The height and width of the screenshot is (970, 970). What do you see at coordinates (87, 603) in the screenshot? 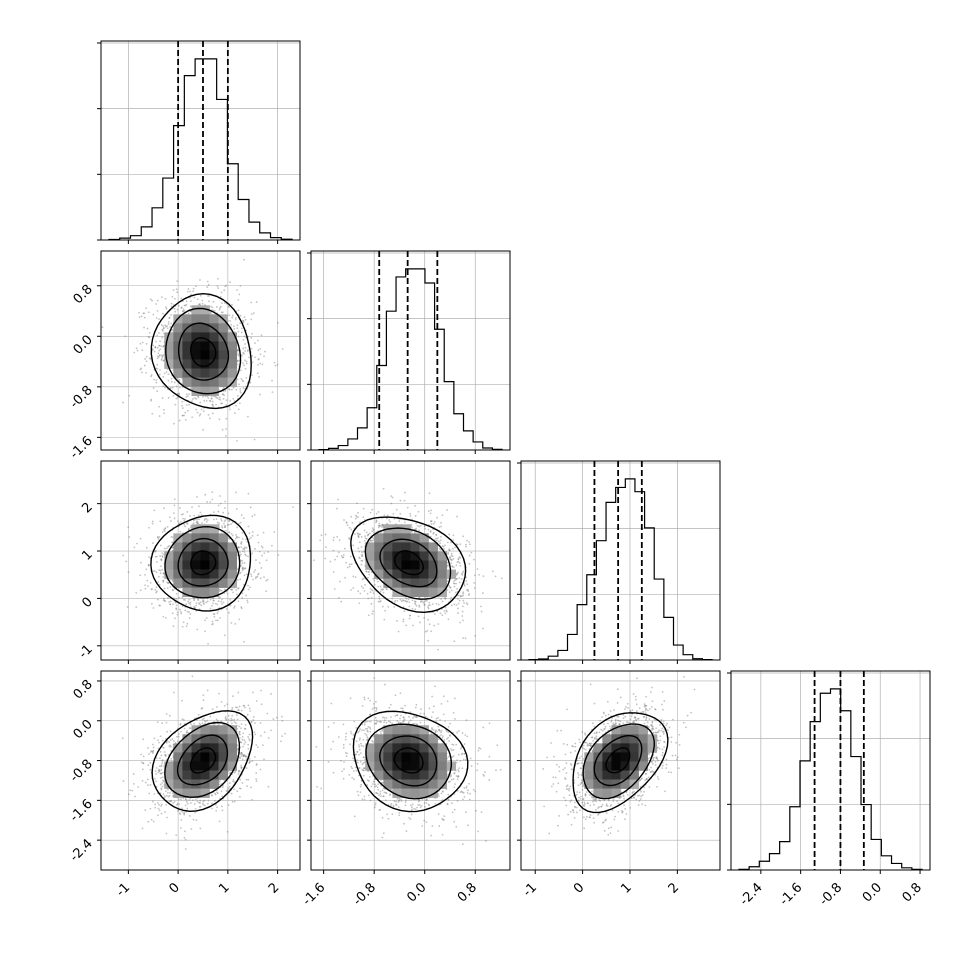
I see `y-tick-label: 0` at bounding box center [87, 603].